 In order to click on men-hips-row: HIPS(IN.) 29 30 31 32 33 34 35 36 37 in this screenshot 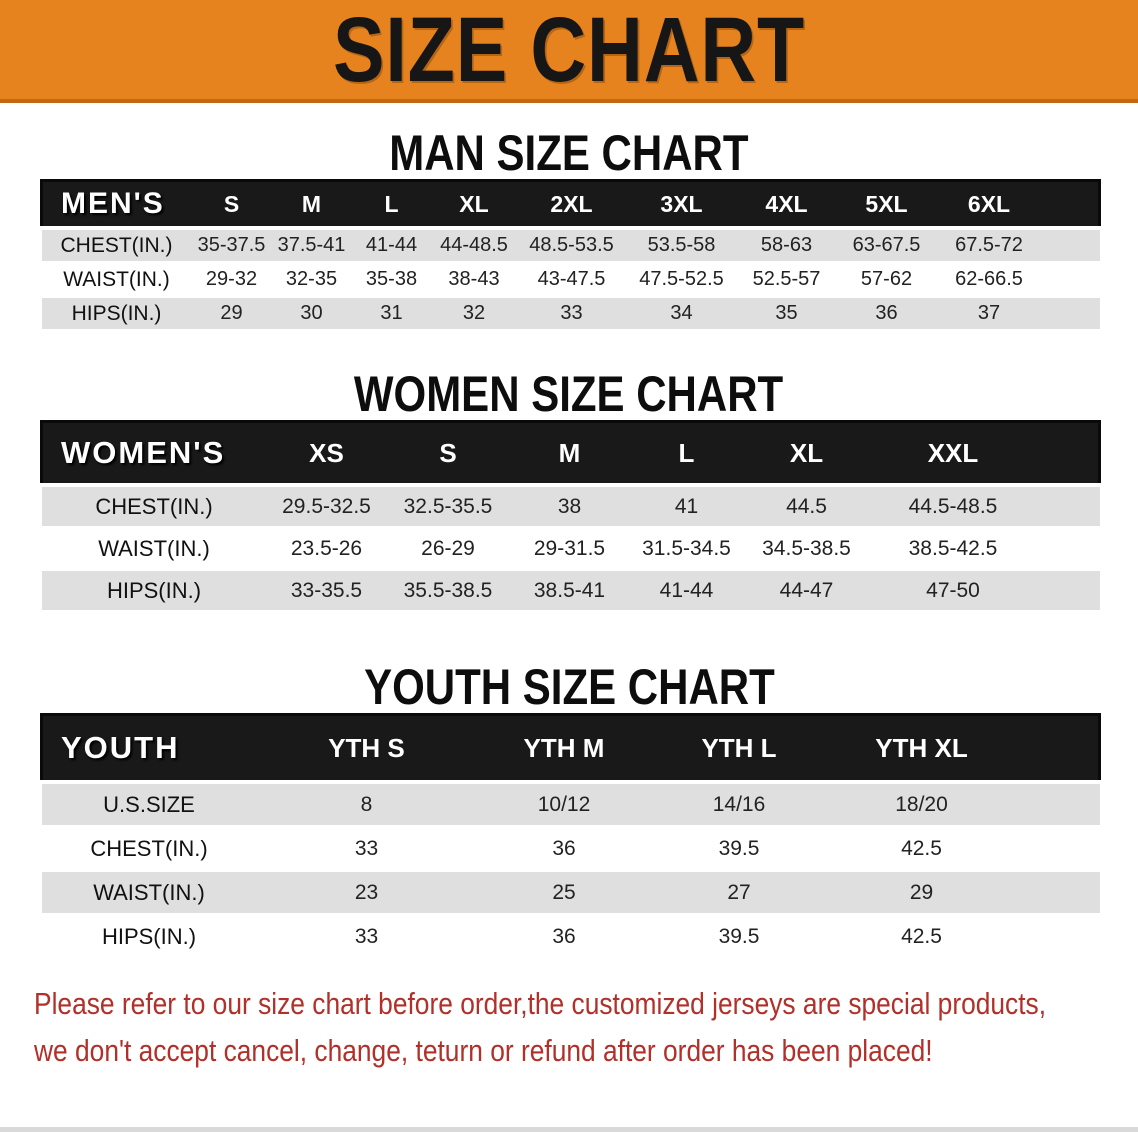, I will do `click(570, 314)`.